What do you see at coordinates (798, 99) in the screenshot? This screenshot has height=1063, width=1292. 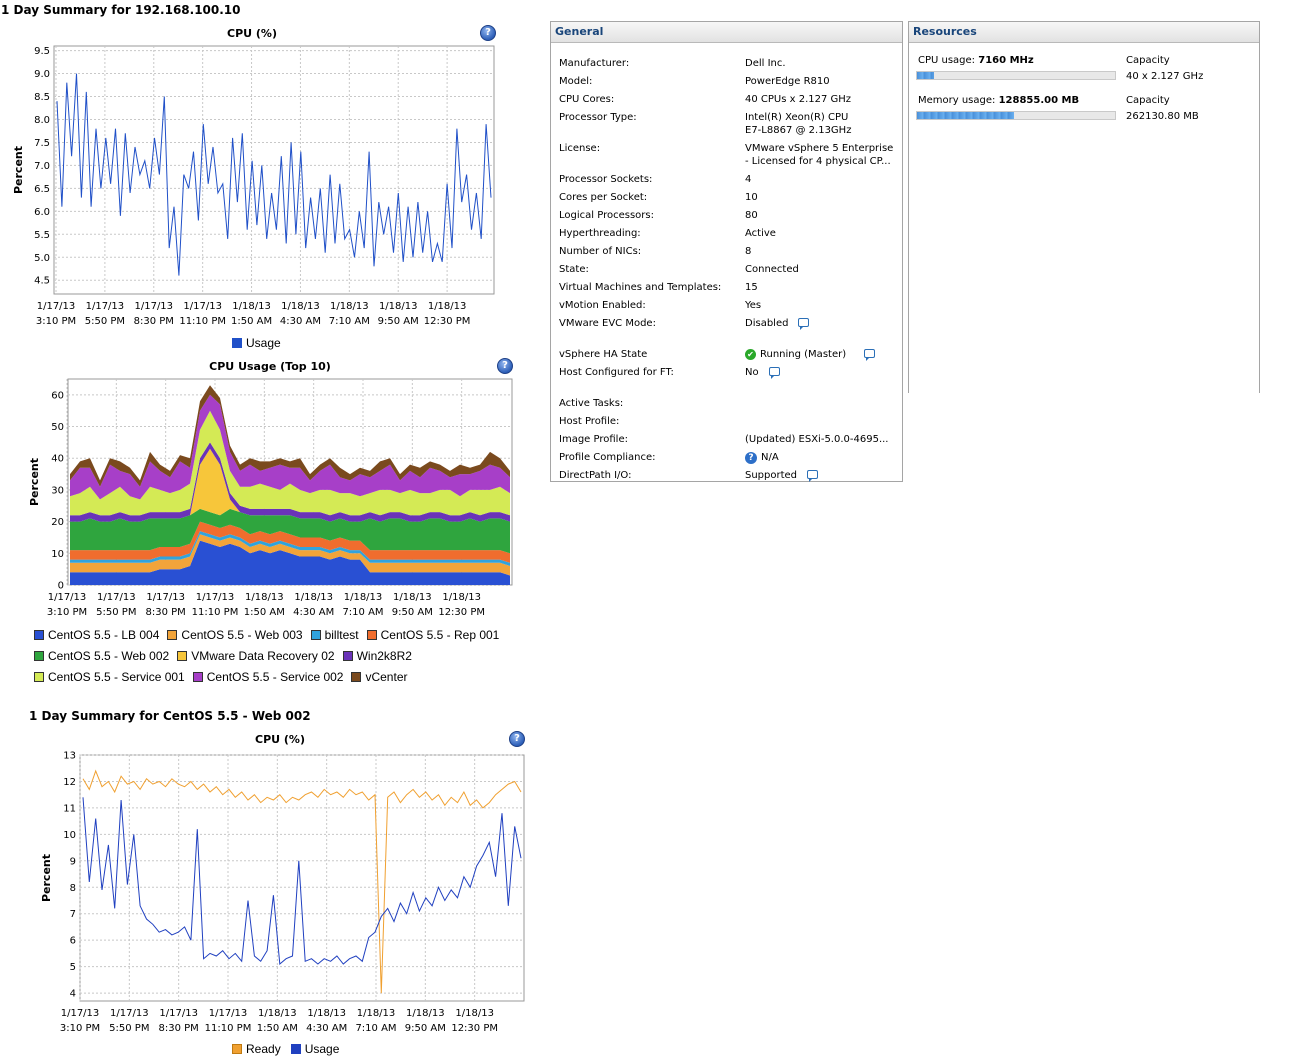 I see `general-row-value: 40 CPUs x 2.127 GHz` at bounding box center [798, 99].